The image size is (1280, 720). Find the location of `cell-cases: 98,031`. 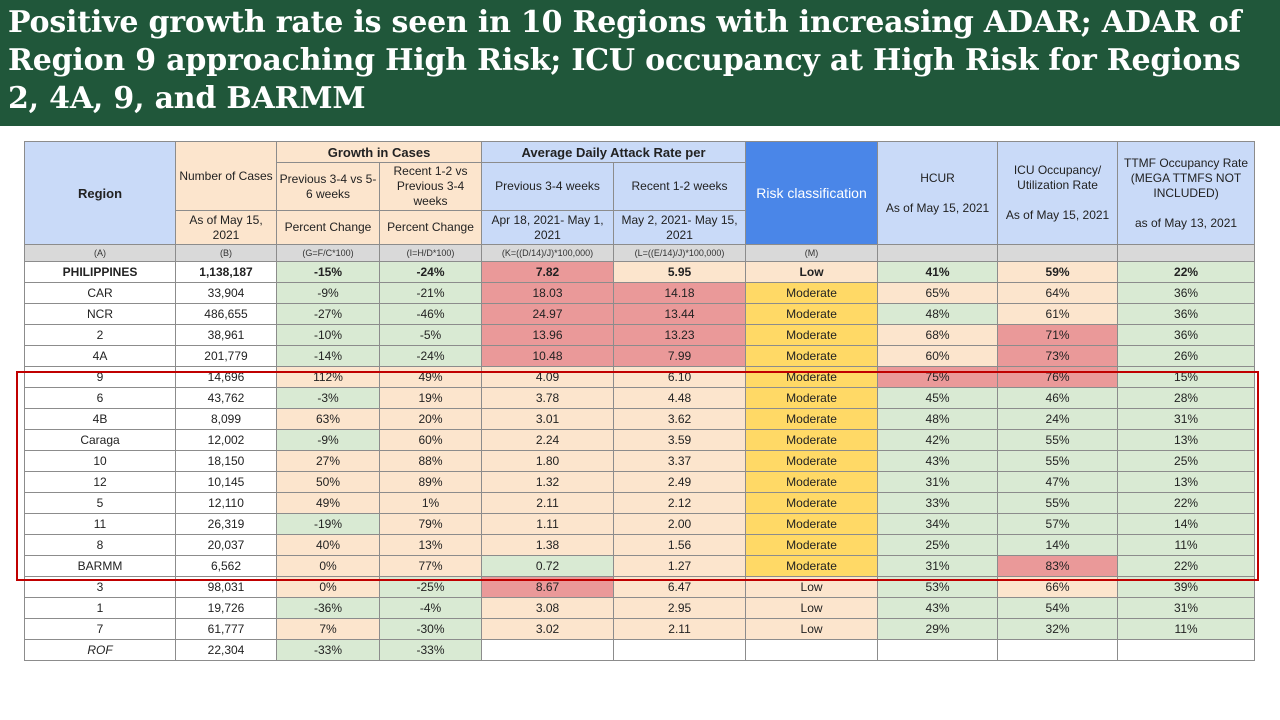

cell-cases: 98,031 is located at coordinates (226, 587).